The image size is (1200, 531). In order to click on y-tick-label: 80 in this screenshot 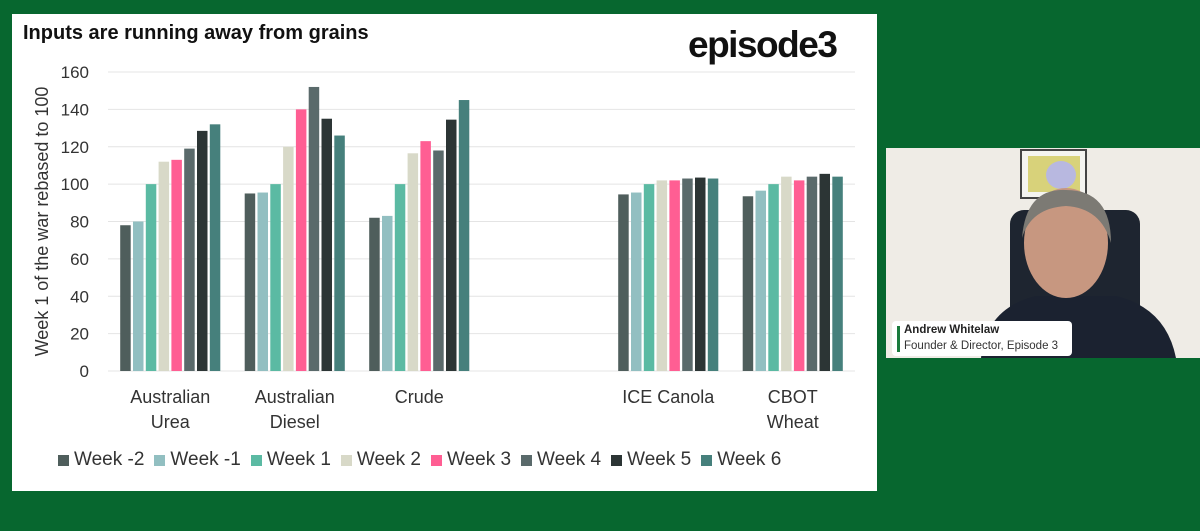, I will do `click(79, 222)`.